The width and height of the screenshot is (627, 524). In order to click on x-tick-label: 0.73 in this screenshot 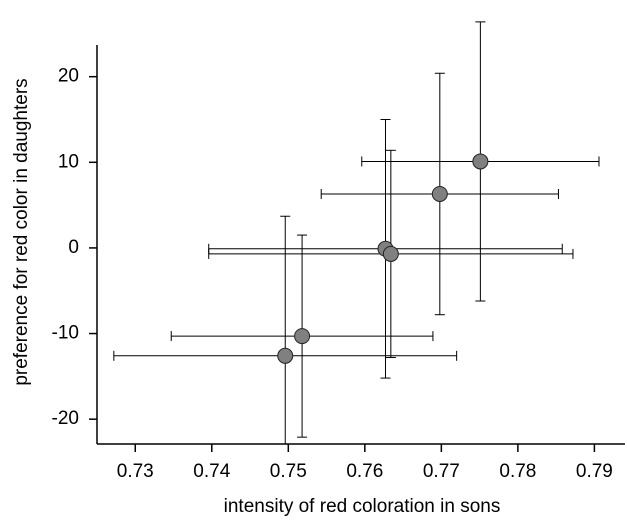, I will do `click(135, 471)`.